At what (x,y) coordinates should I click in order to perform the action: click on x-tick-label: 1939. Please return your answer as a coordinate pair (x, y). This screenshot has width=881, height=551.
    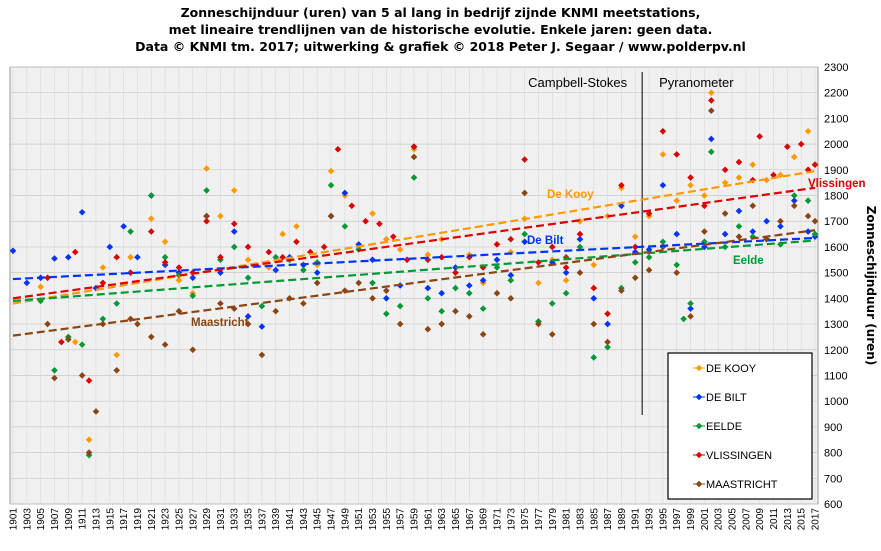
    Looking at the image, I should click on (276, 519).